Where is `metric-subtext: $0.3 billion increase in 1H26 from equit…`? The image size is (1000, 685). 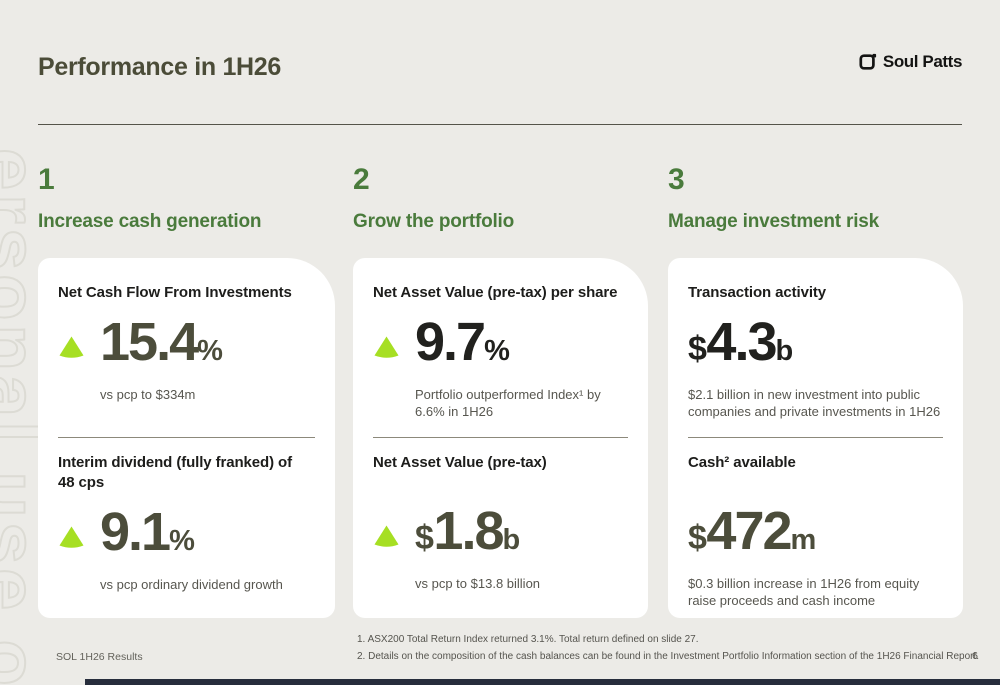 metric-subtext: $0.3 billion increase in 1H26 from equit… is located at coordinates (804, 592).